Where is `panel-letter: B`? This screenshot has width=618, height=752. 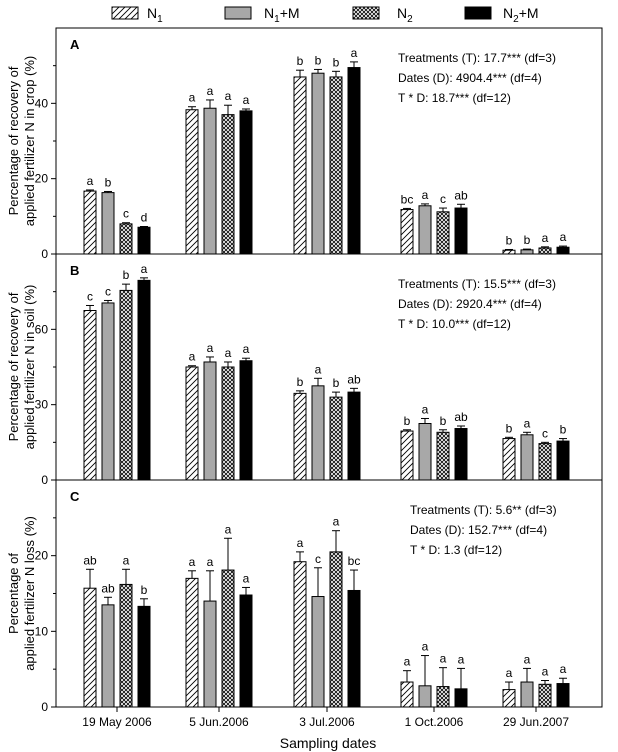
panel-letter: B is located at coordinates (74, 270).